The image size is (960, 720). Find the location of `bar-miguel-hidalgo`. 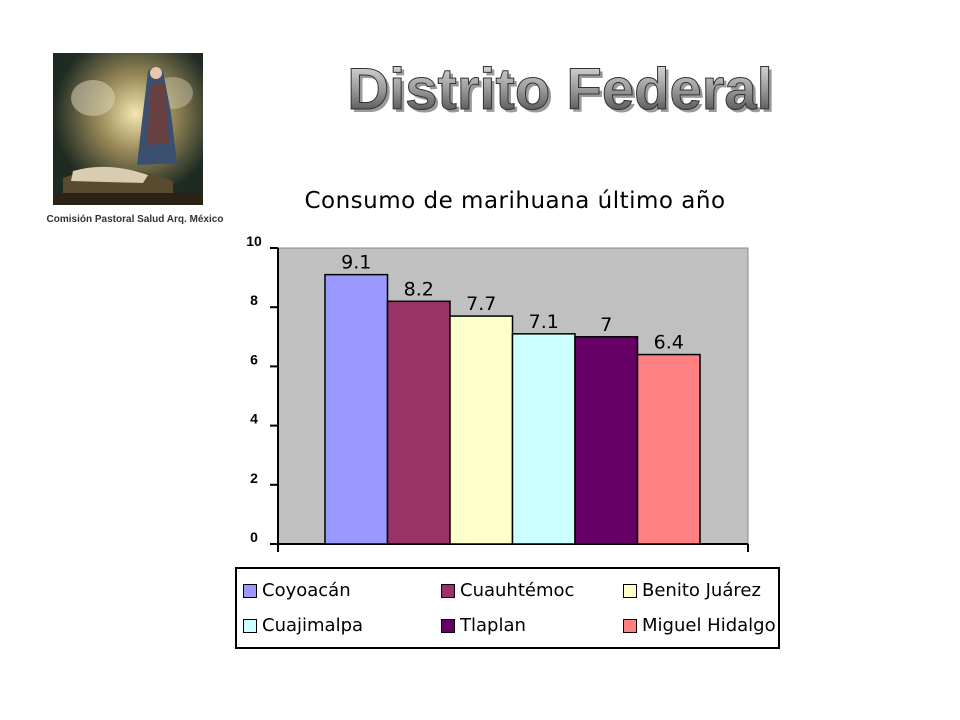

bar-miguel-hidalgo is located at coordinates (668, 449).